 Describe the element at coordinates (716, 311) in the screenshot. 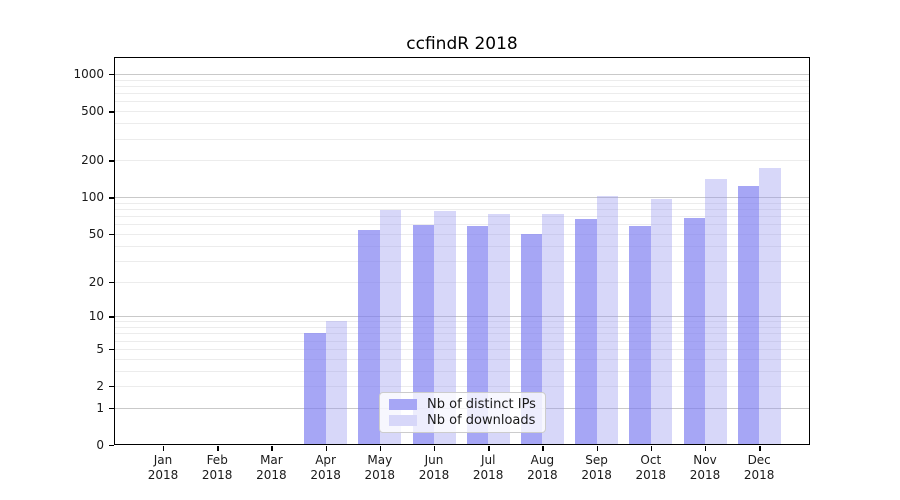

I see `bar-downloads-nov` at that location.